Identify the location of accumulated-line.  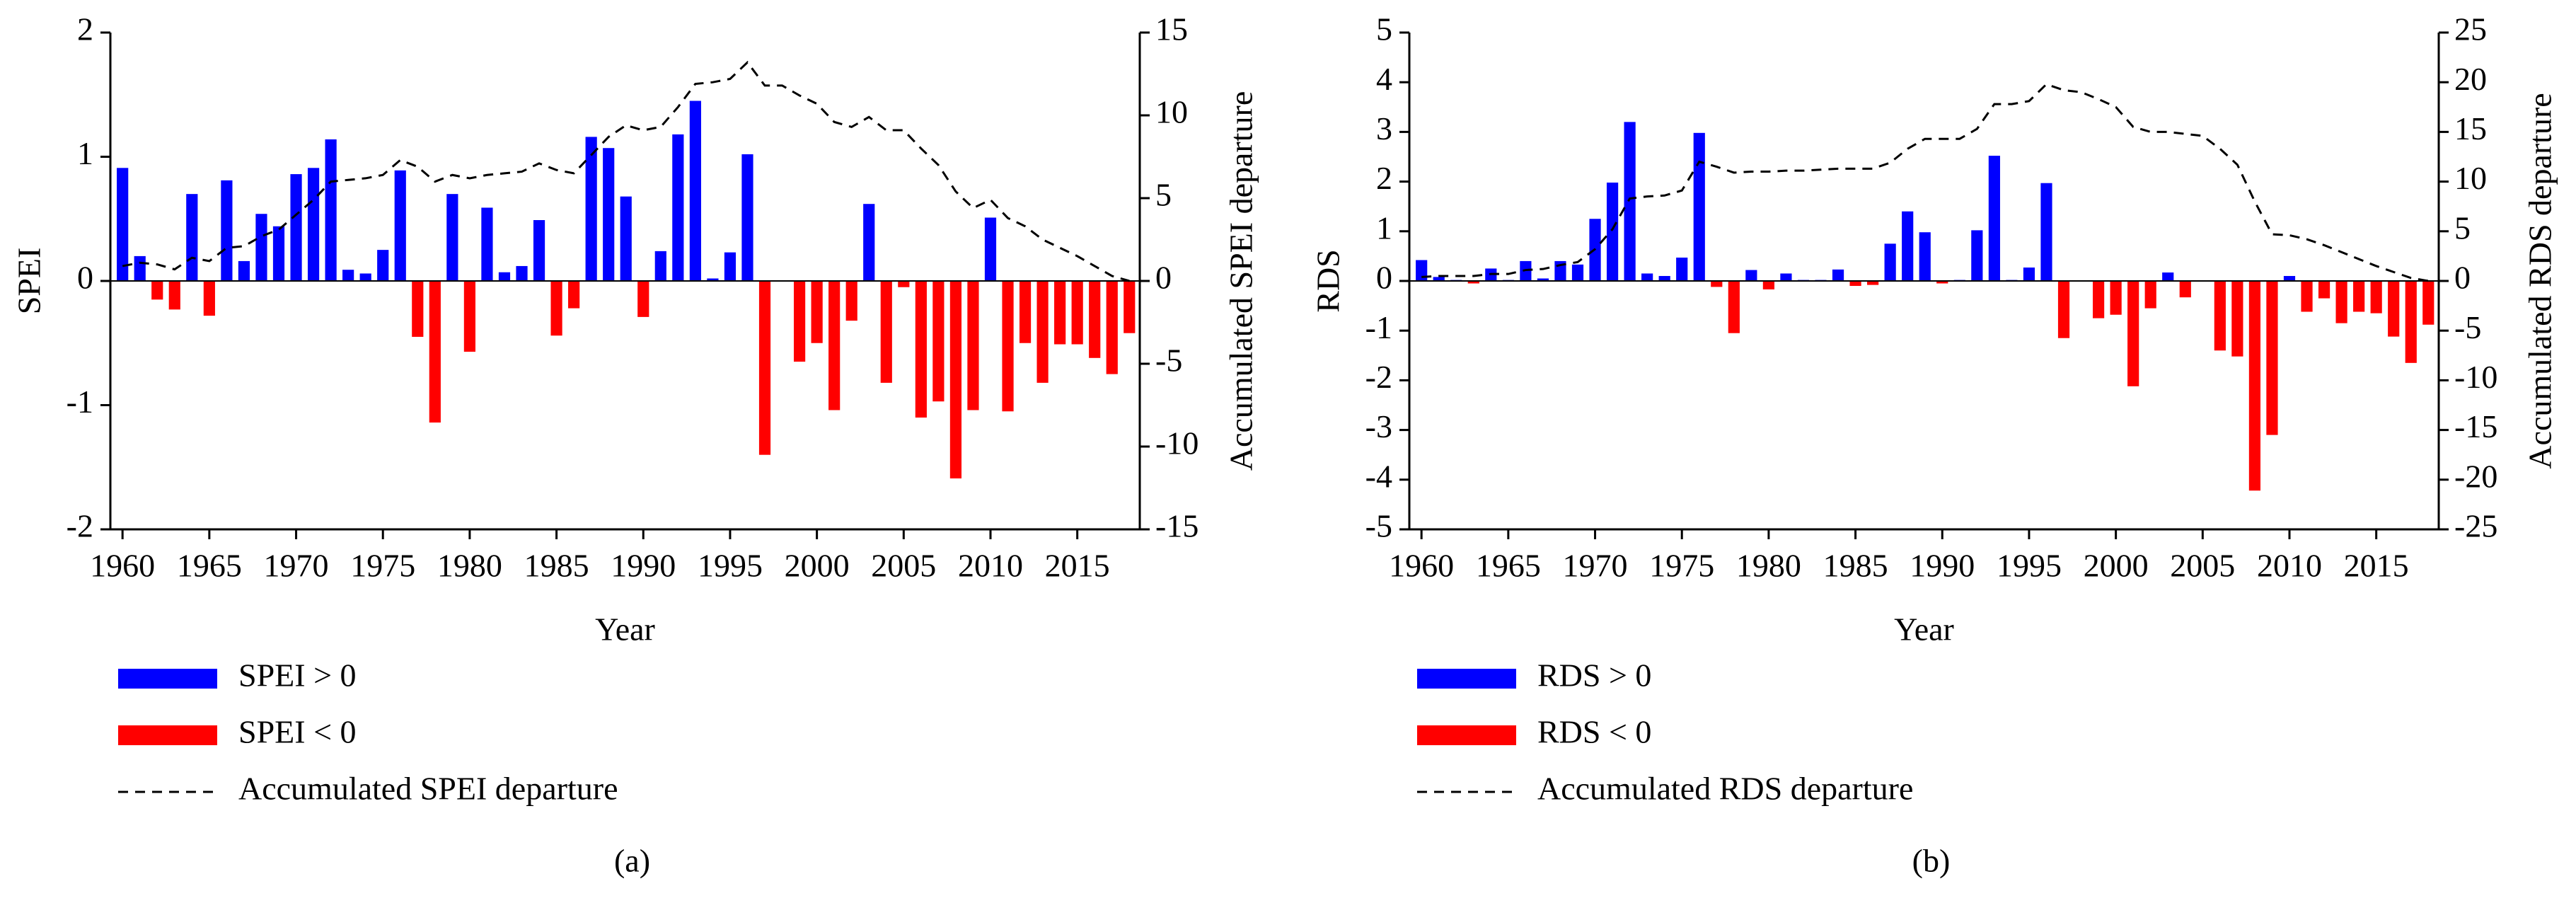
(1925, 182).